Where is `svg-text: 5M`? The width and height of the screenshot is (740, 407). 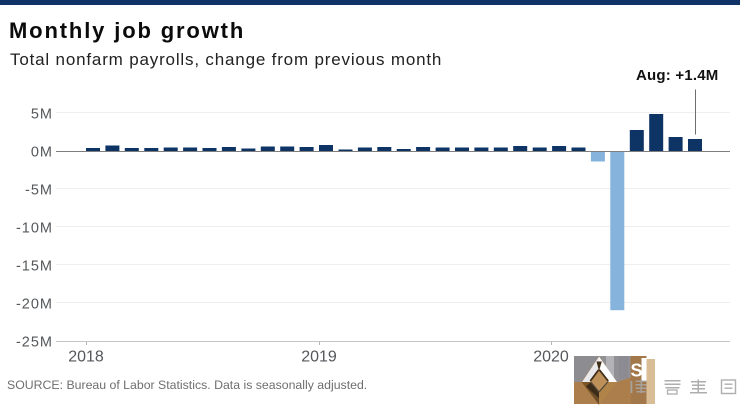 svg-text: 5M is located at coordinates (42, 114).